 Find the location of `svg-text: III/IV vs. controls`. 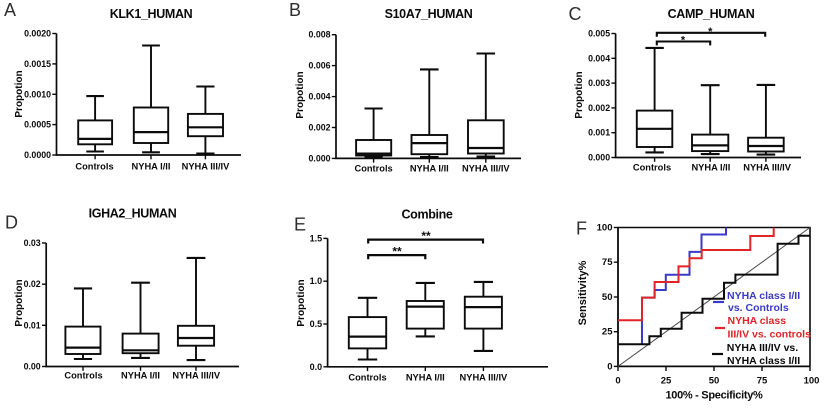

svg-text: III/IV vs. controls is located at coordinates (770, 335).